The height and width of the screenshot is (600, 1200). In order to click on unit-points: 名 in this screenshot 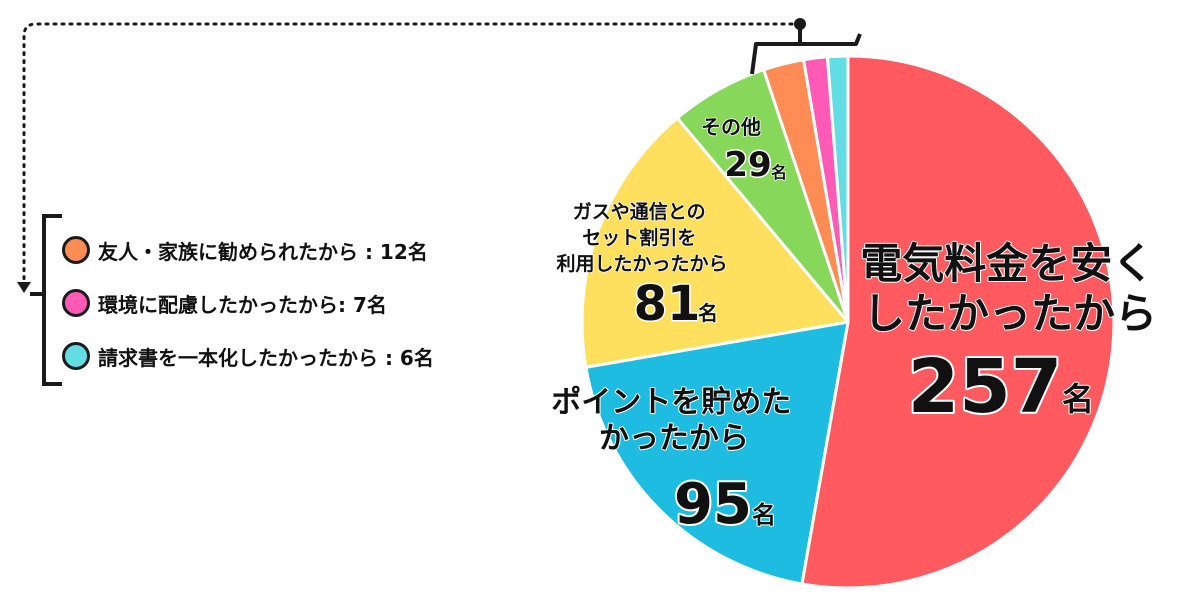, I will do `click(764, 515)`.